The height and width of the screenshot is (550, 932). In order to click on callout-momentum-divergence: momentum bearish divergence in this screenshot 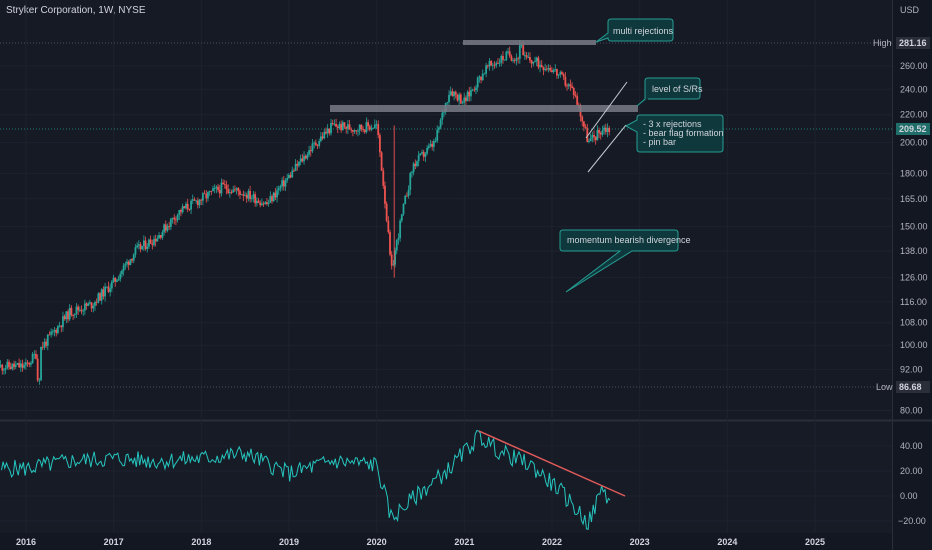, I will do `click(625, 261)`.